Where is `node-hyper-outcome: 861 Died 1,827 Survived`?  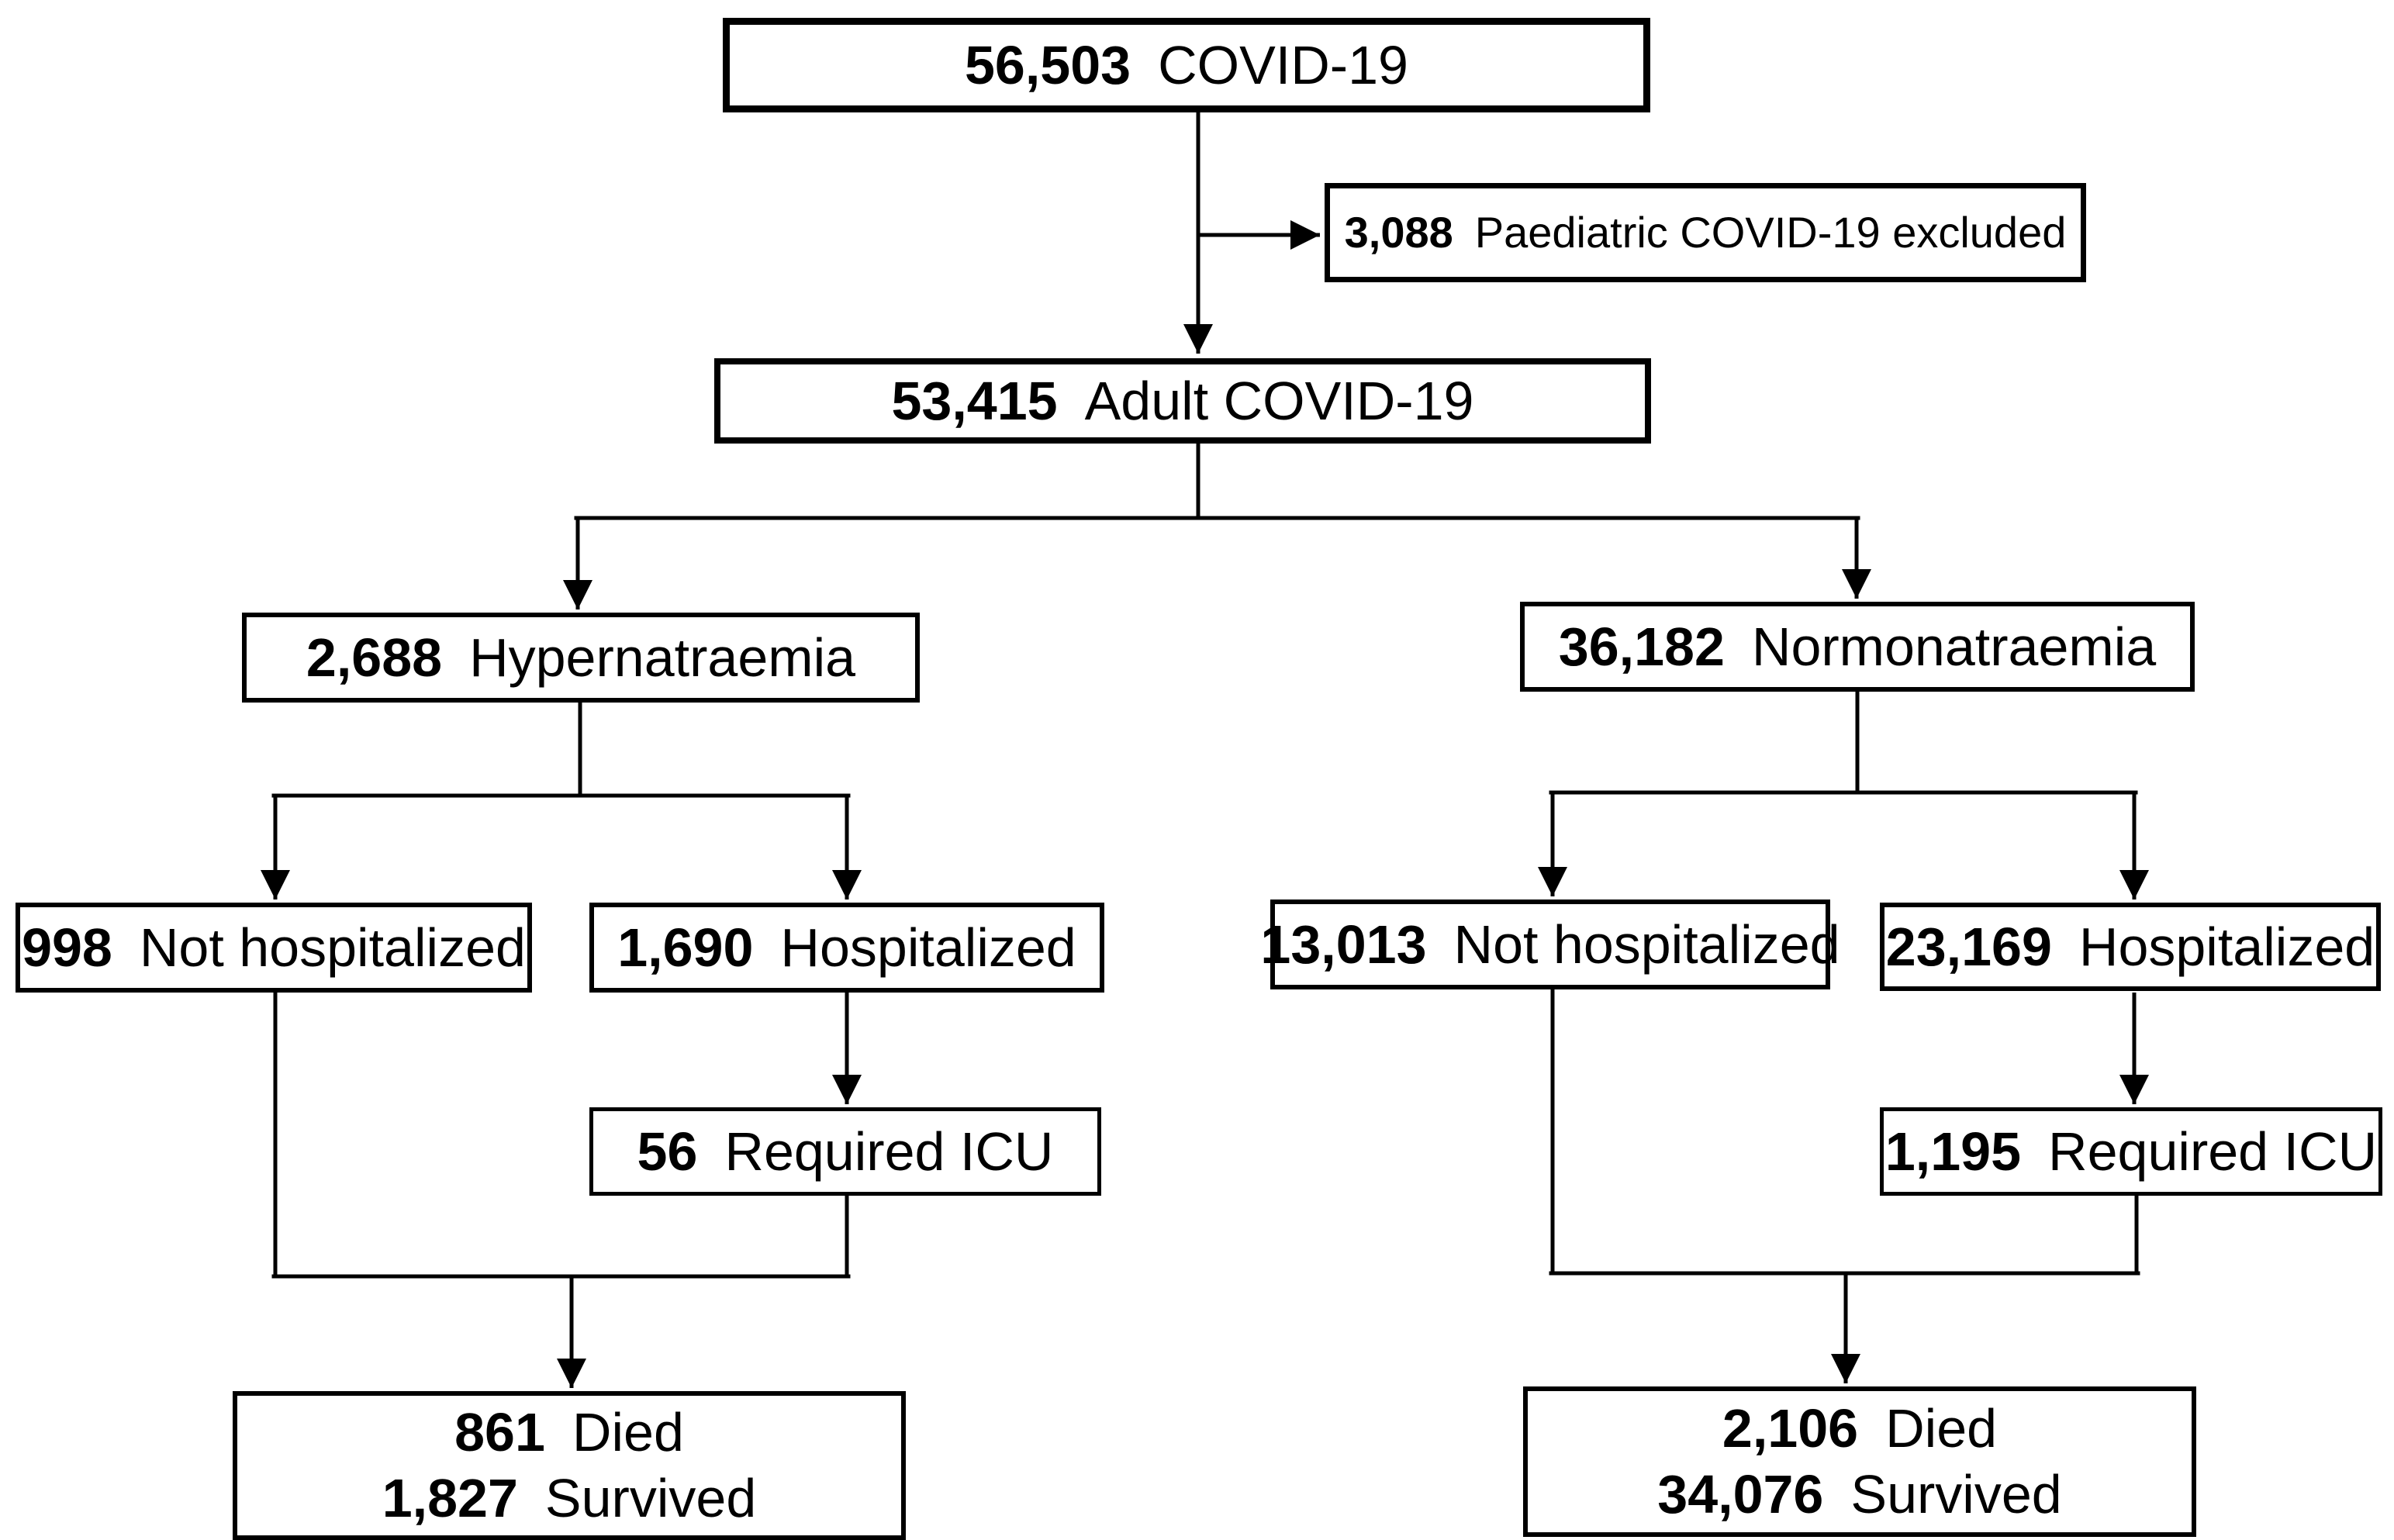
node-hyper-outcome: 861 Died 1,827 Survived is located at coordinates (569, 1465).